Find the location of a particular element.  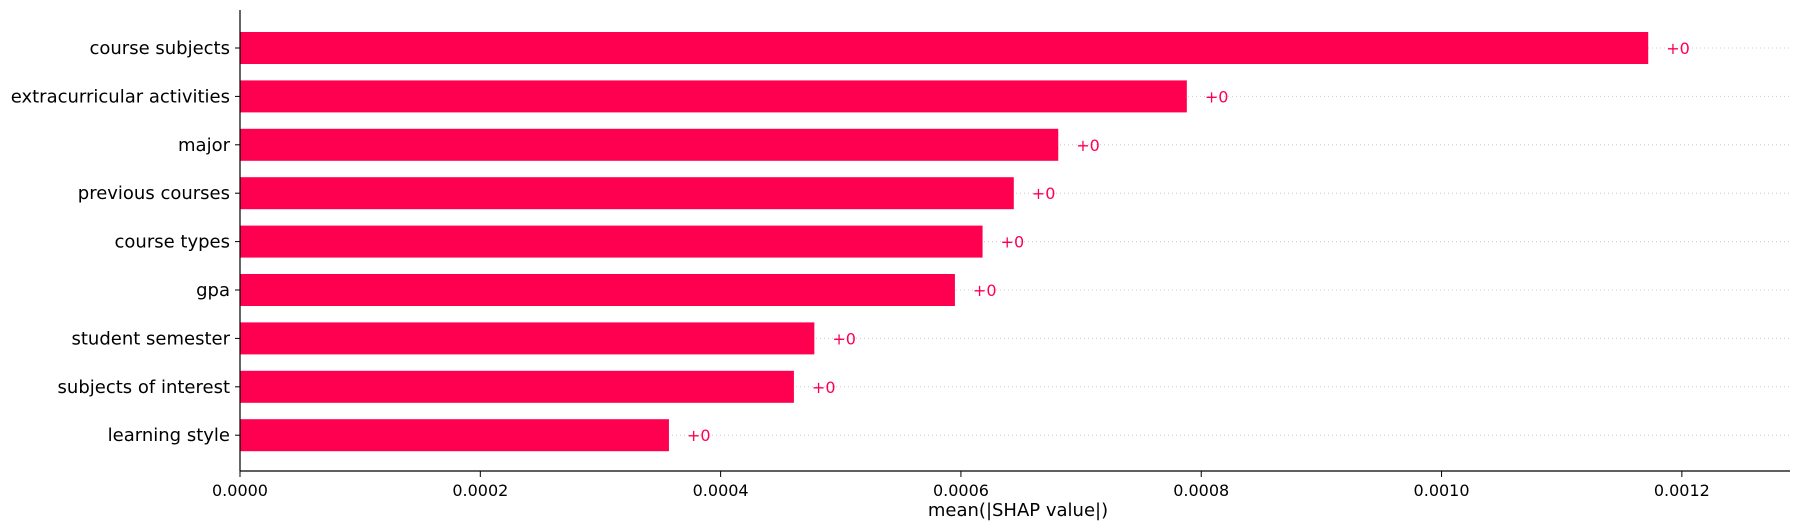

x-tick-label: 0.0004 is located at coordinates (721, 490).